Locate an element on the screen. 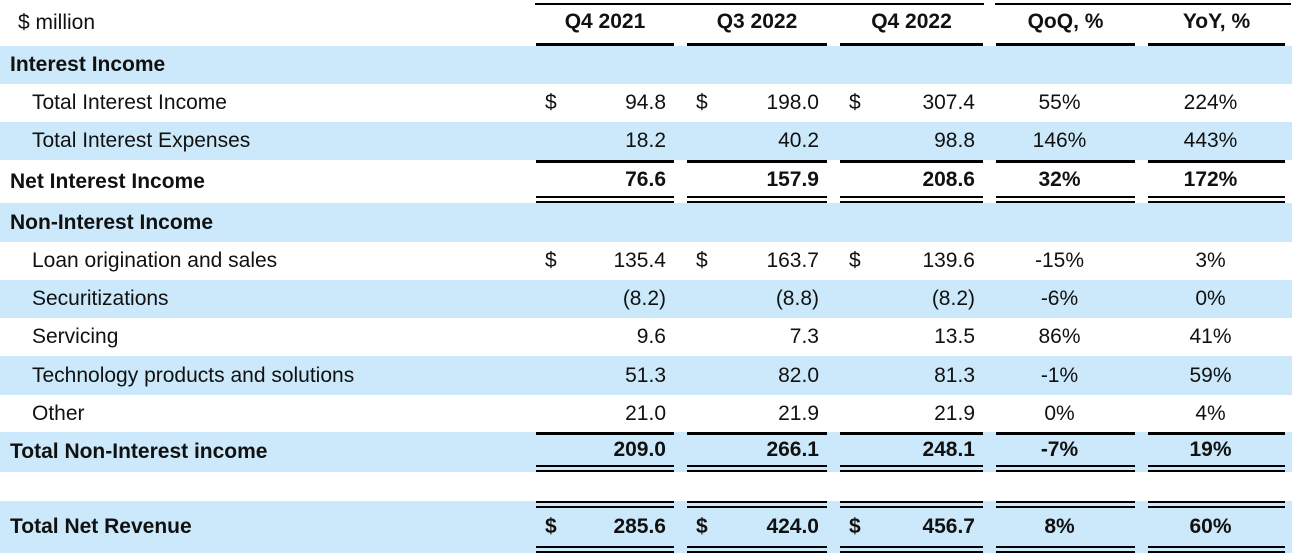 The width and height of the screenshot is (1292, 558). value-q3-2022: $424.0 is located at coordinates (757, 527).